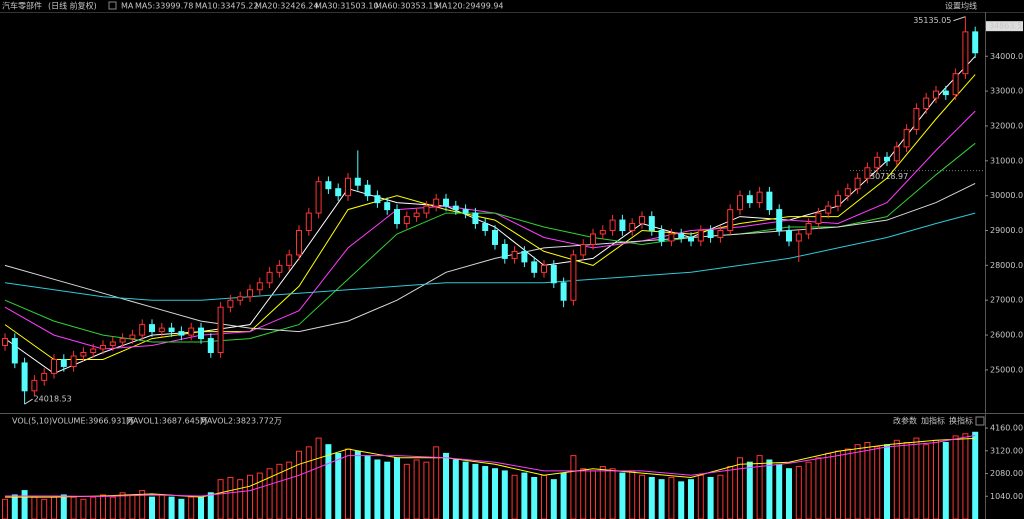 The height and width of the screenshot is (519, 1024). Describe the element at coordinates (905, 421) in the screenshot. I see `indicator-button: 改参数` at that location.